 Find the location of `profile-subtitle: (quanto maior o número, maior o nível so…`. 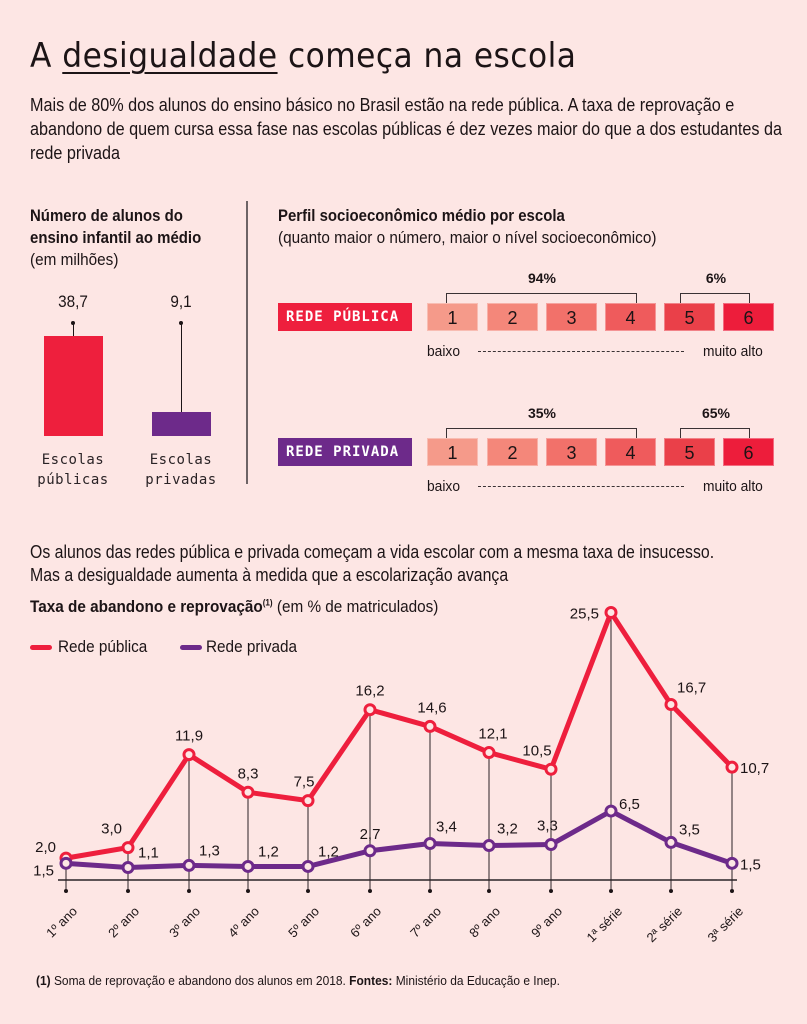

profile-subtitle: (quanto maior o número, maior o nível so… is located at coordinates (467, 237).